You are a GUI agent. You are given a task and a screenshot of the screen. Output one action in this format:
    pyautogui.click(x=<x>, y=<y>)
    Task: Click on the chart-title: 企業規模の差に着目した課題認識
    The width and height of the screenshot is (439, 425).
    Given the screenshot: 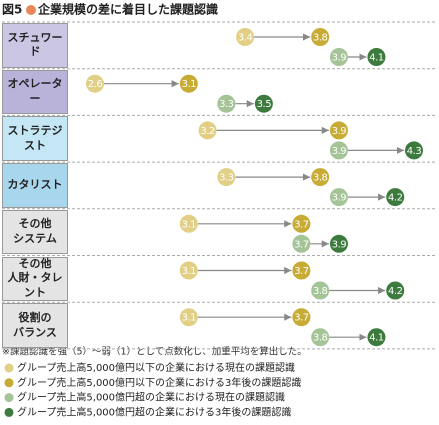 What is the action you would take?
    pyautogui.click(x=127, y=9)
    